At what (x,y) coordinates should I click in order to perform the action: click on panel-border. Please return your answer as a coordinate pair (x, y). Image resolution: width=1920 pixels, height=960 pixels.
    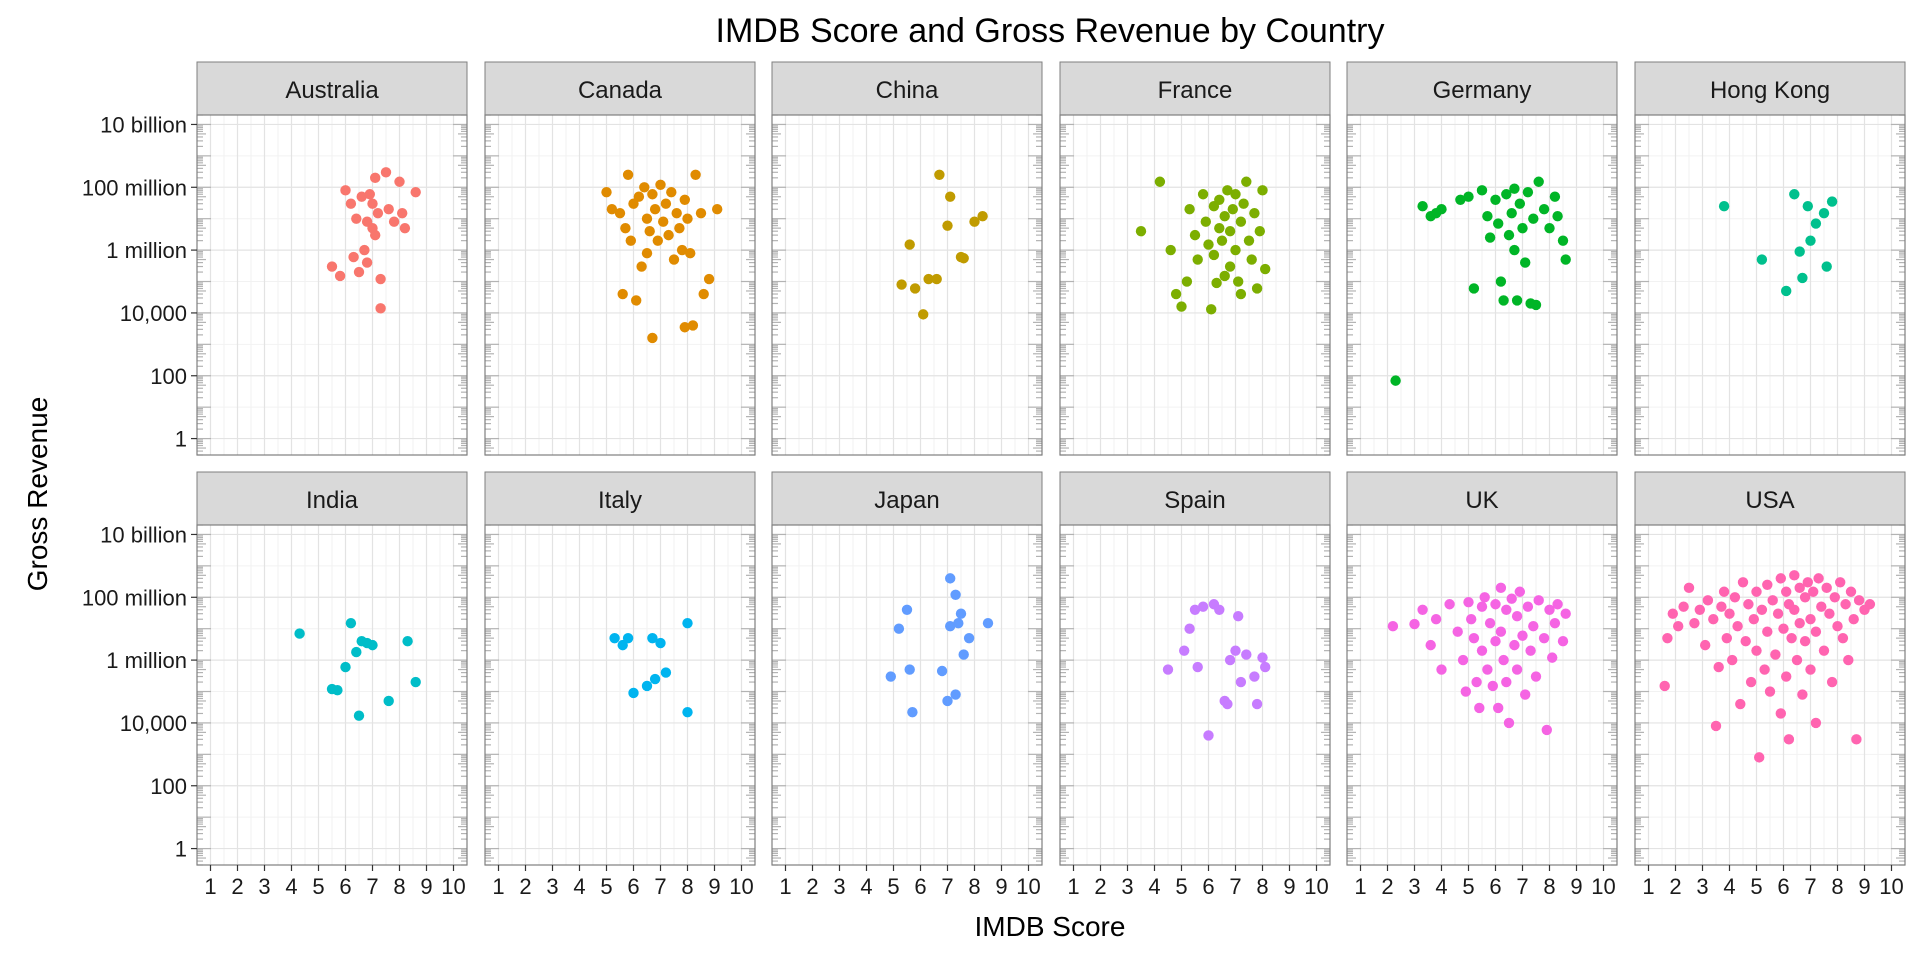
    Looking at the image, I should click on (332, 695).